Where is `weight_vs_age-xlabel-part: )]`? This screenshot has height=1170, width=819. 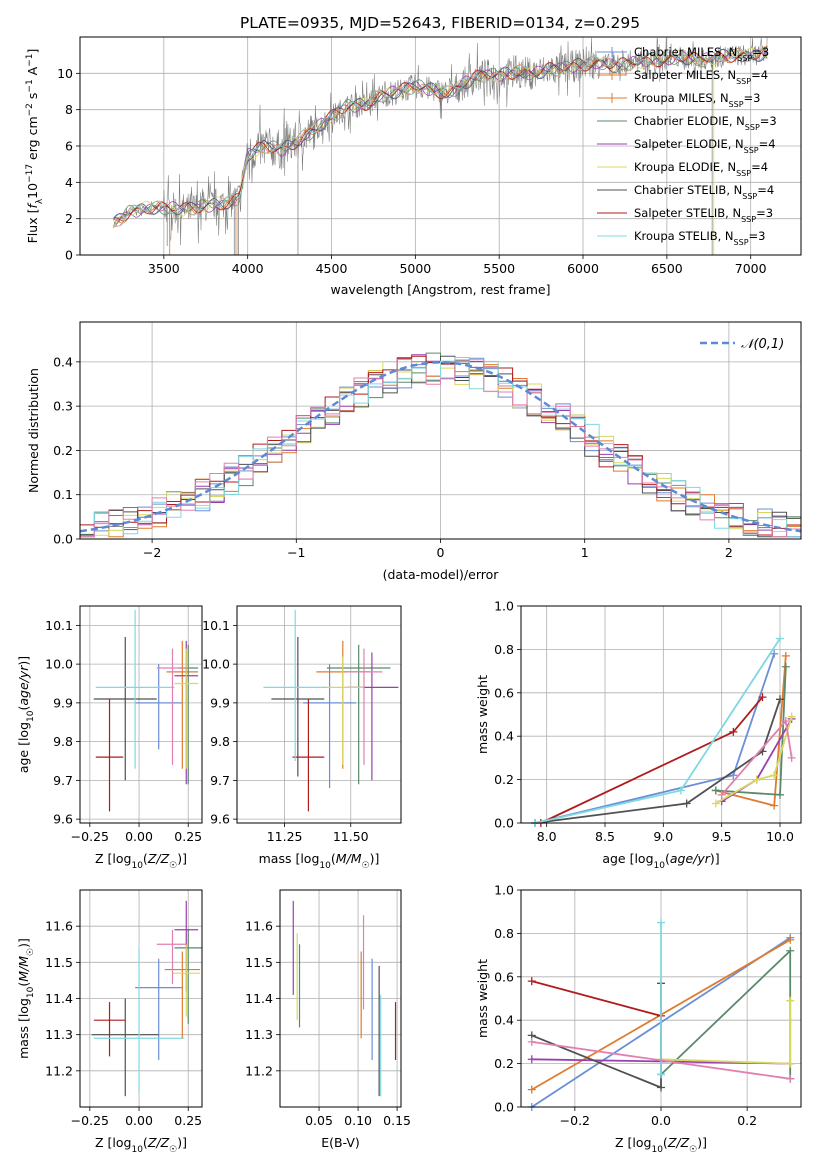
weight_vs_age-xlabel-part: )] is located at coordinates (715, 858).